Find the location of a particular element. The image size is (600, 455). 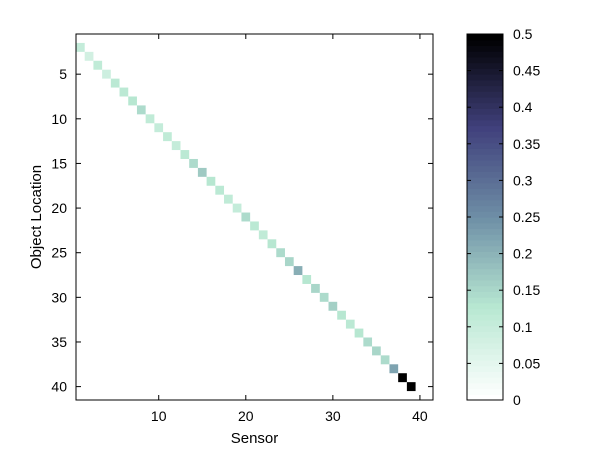

colorbar-tick-label: 0.1 is located at coordinates (523, 327).